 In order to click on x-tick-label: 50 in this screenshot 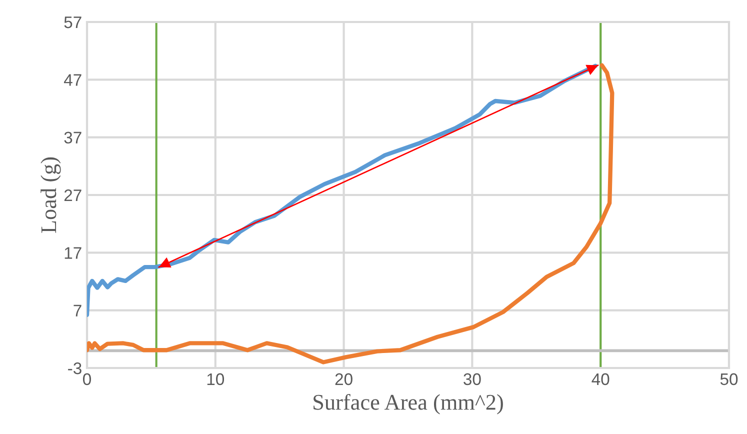, I will do `click(729, 379)`.